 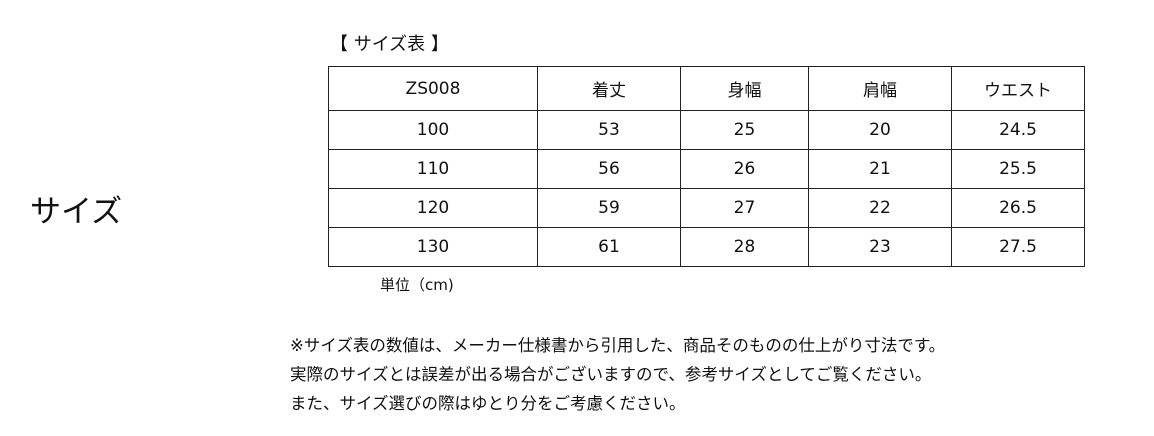 What do you see at coordinates (744, 169) in the screenshot?
I see `table-cell: 26` at bounding box center [744, 169].